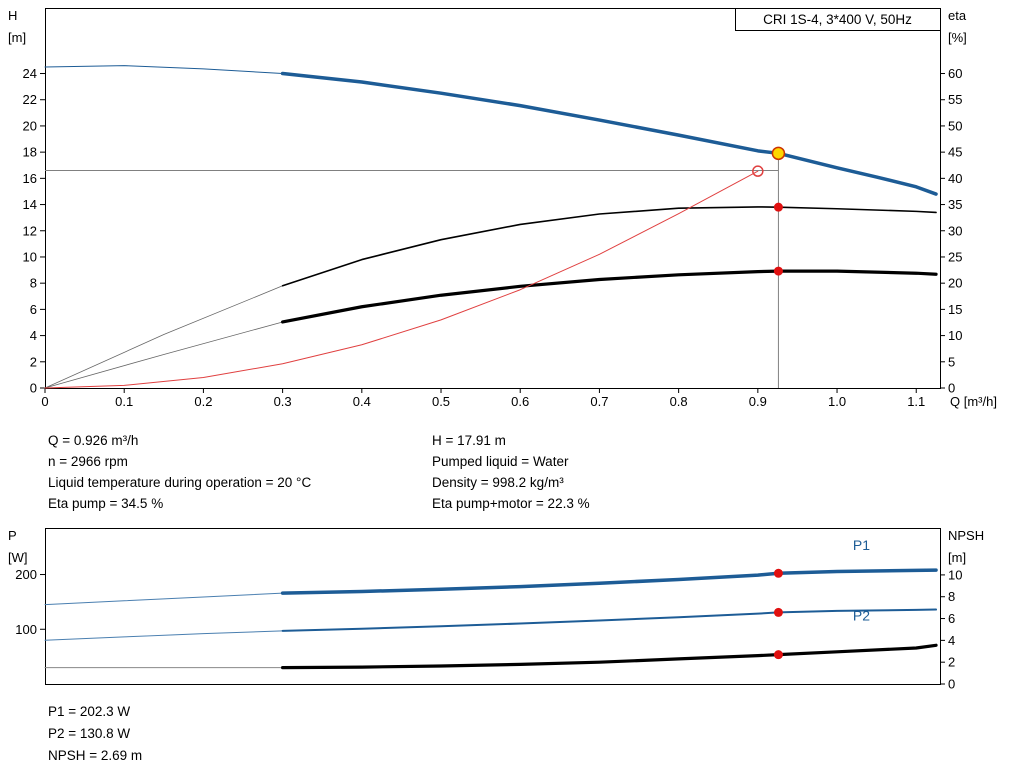 The width and height of the screenshot is (1024, 781). What do you see at coordinates (89, 711) in the screenshot?
I see `info-line-p1: P1 = 202.3 W` at bounding box center [89, 711].